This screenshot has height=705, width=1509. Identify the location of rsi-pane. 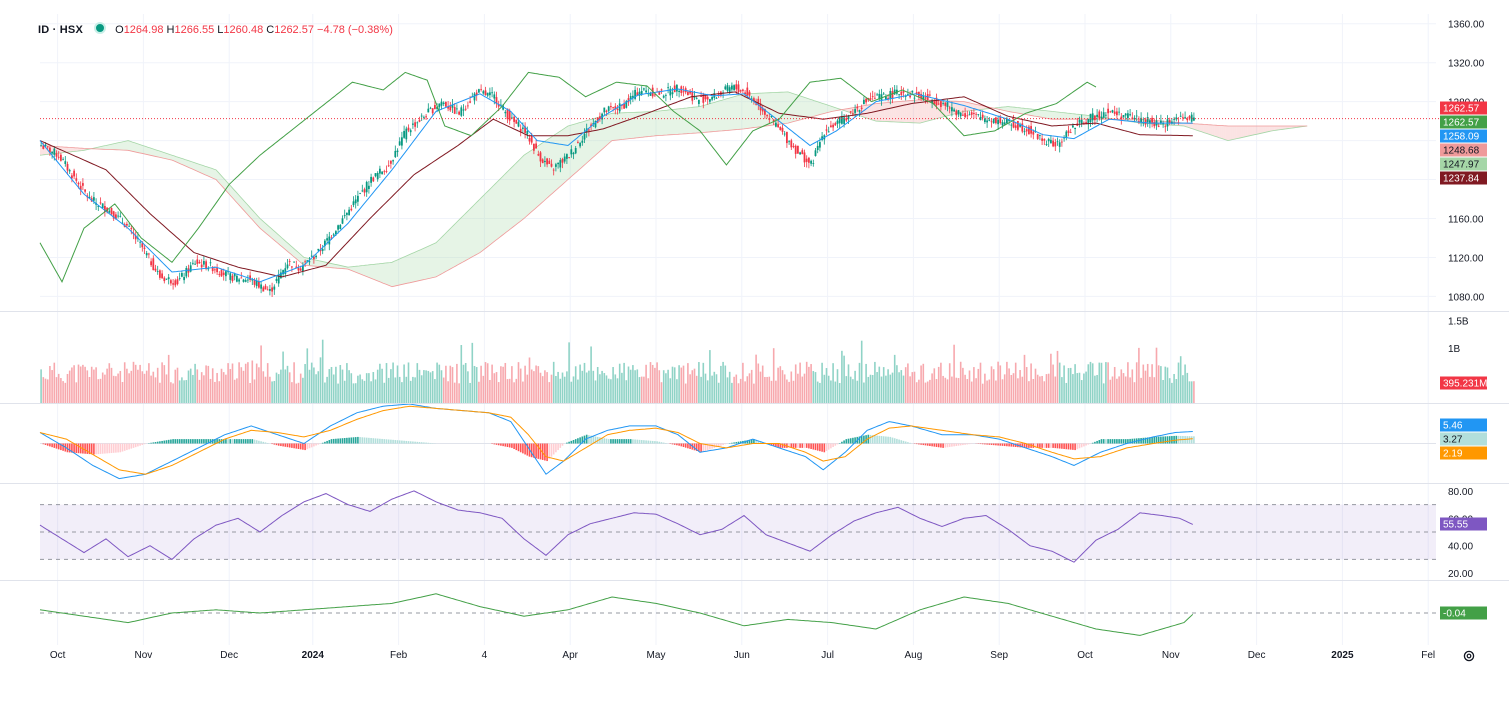
(737, 526).